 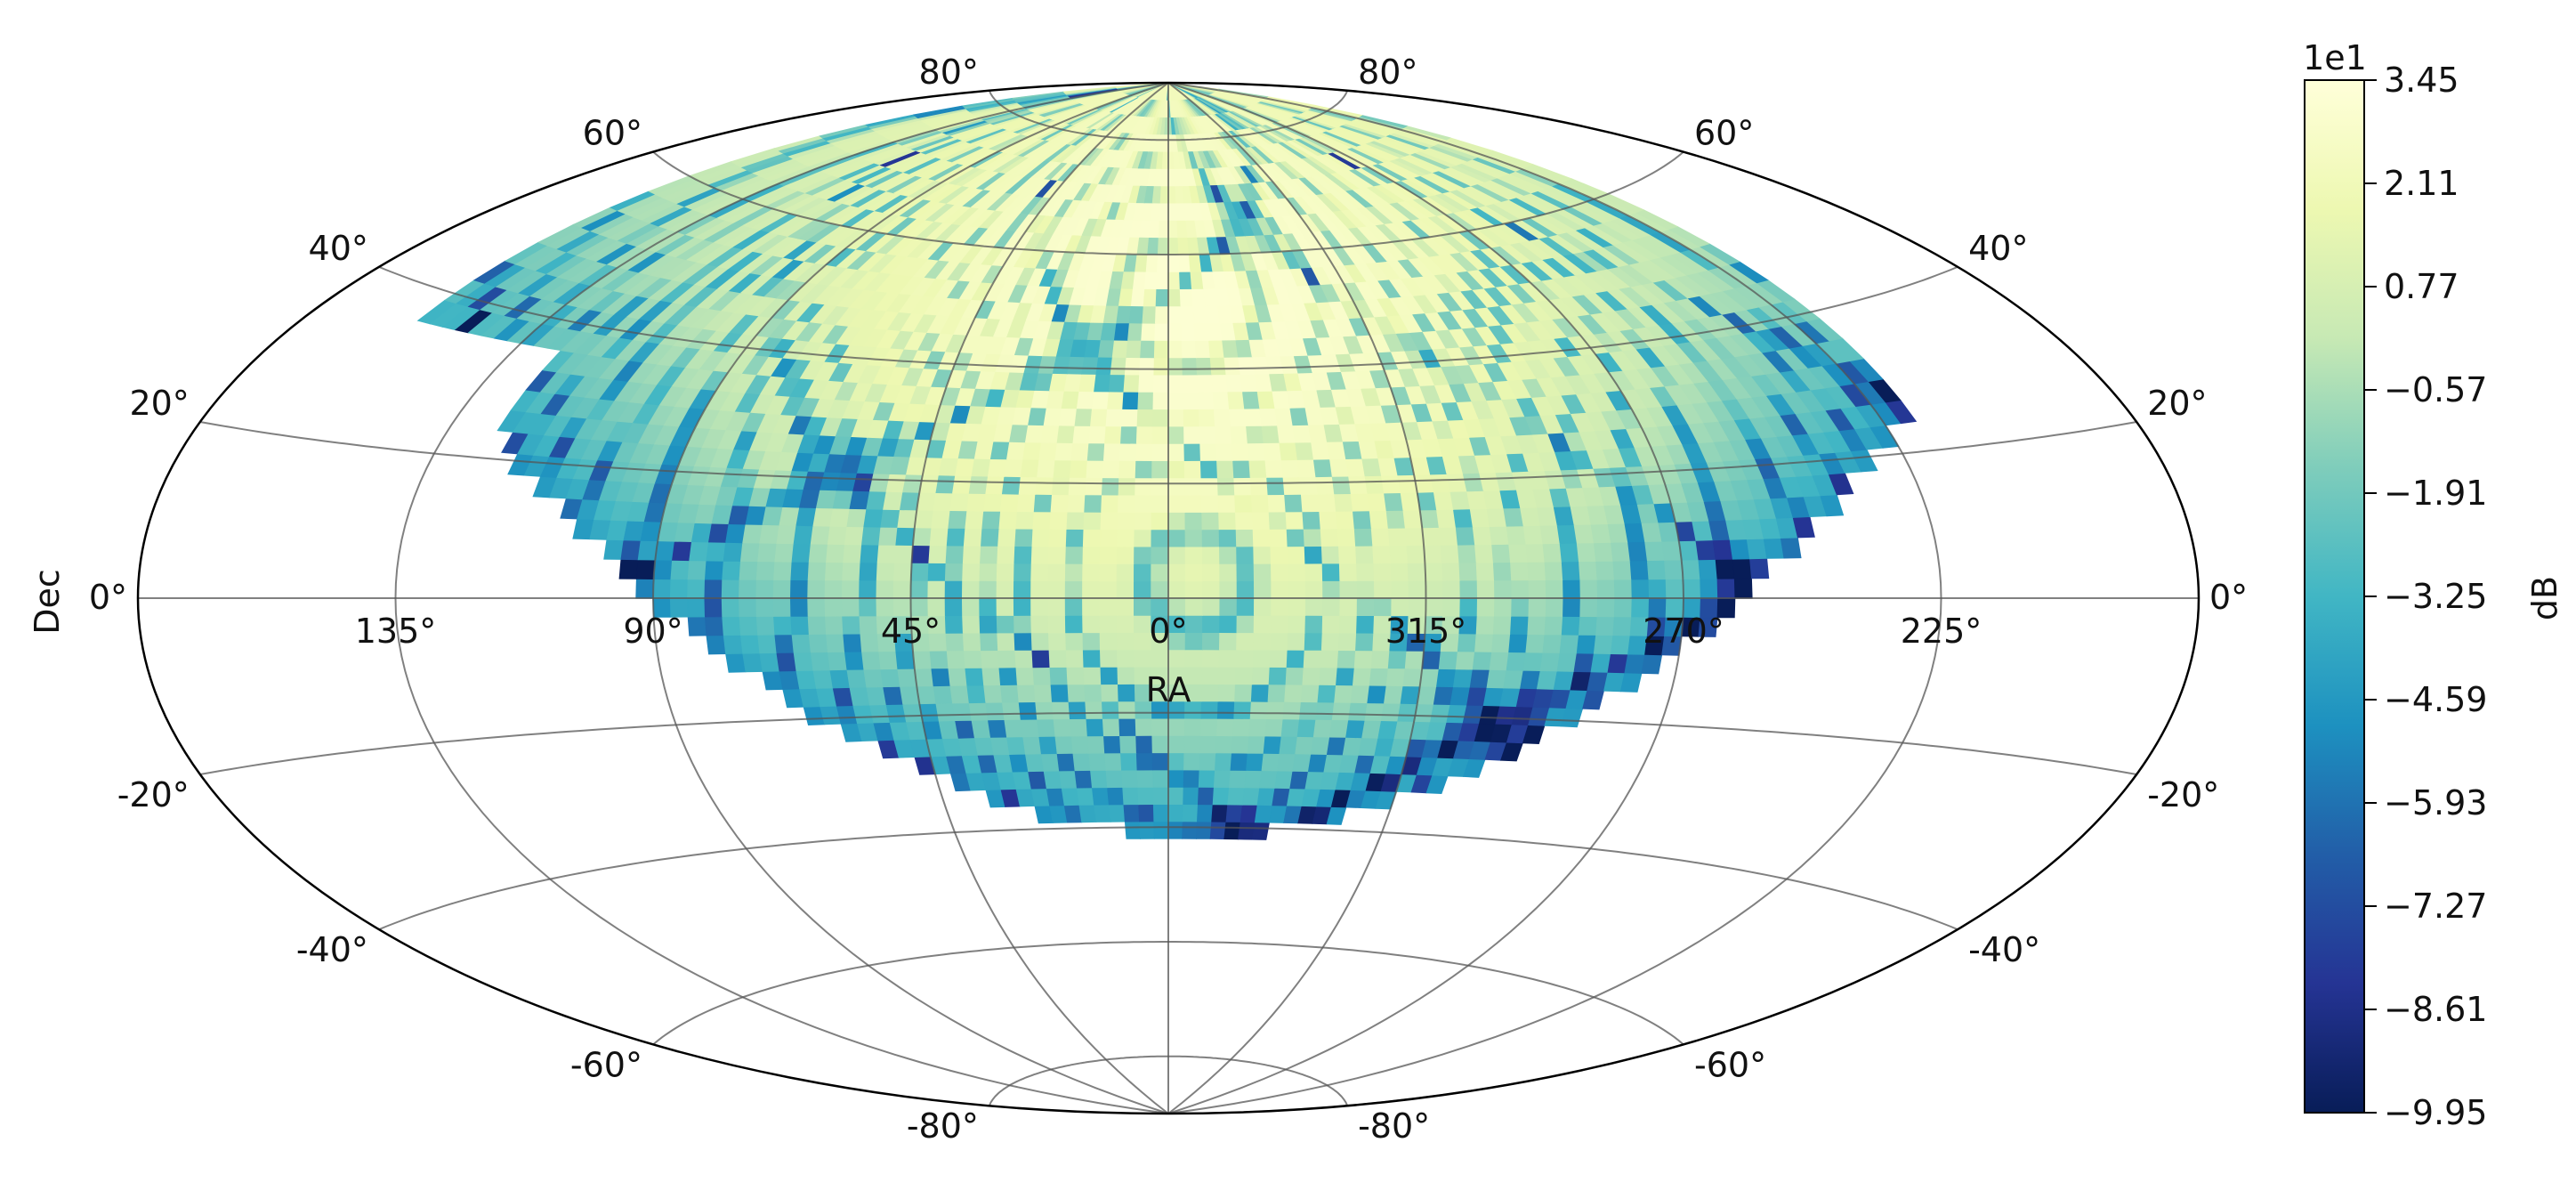 What do you see at coordinates (606, 1065) in the screenshot?
I see `dec-tick-label-left: -60°` at bounding box center [606, 1065].